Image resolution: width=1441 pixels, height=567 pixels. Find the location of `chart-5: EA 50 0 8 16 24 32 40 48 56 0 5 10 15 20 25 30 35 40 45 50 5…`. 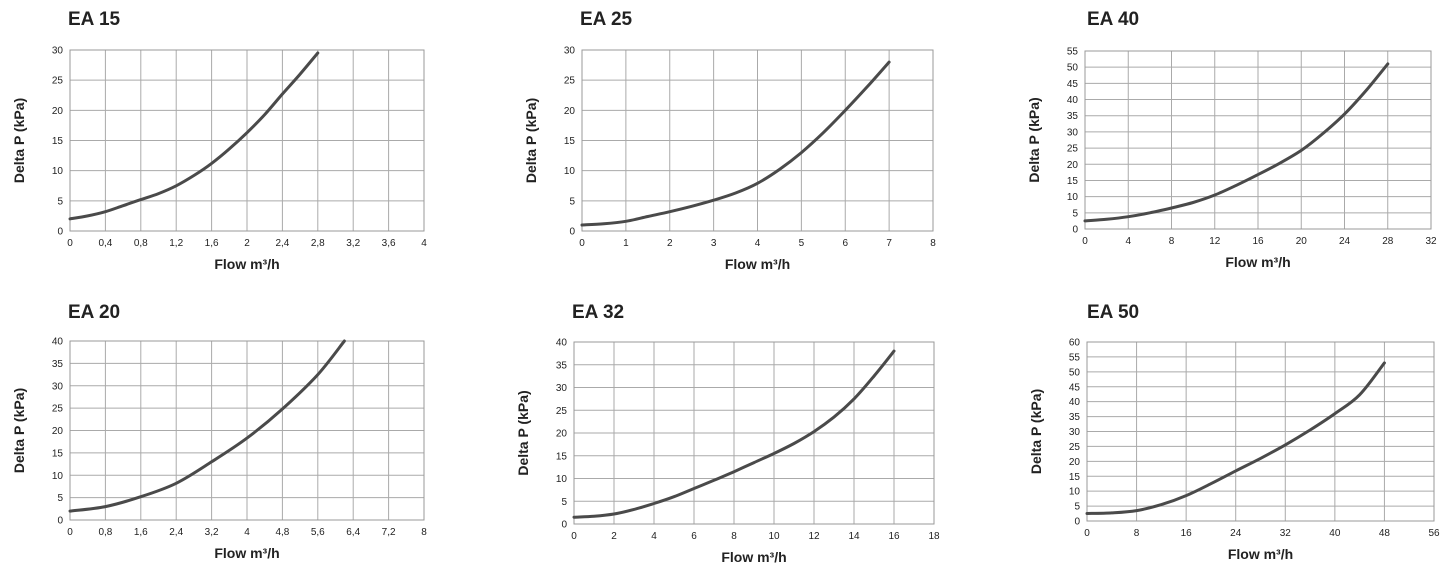

chart-5: EA 50 0 8 16 24 32 40 48 56 0 5 10 15 20 25 30 35 40 45 50 5… is located at coordinates (1234, 432).